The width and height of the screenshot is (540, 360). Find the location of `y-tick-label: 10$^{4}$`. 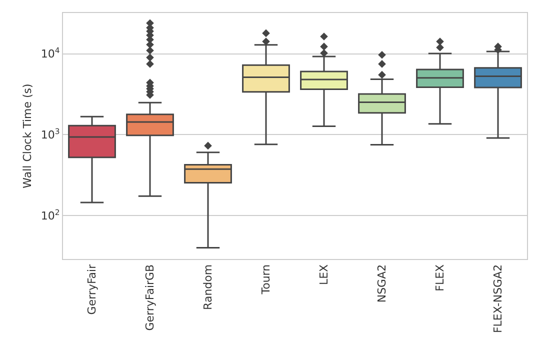

y-tick-label: 10$^{4}$ is located at coordinates (50, 53).